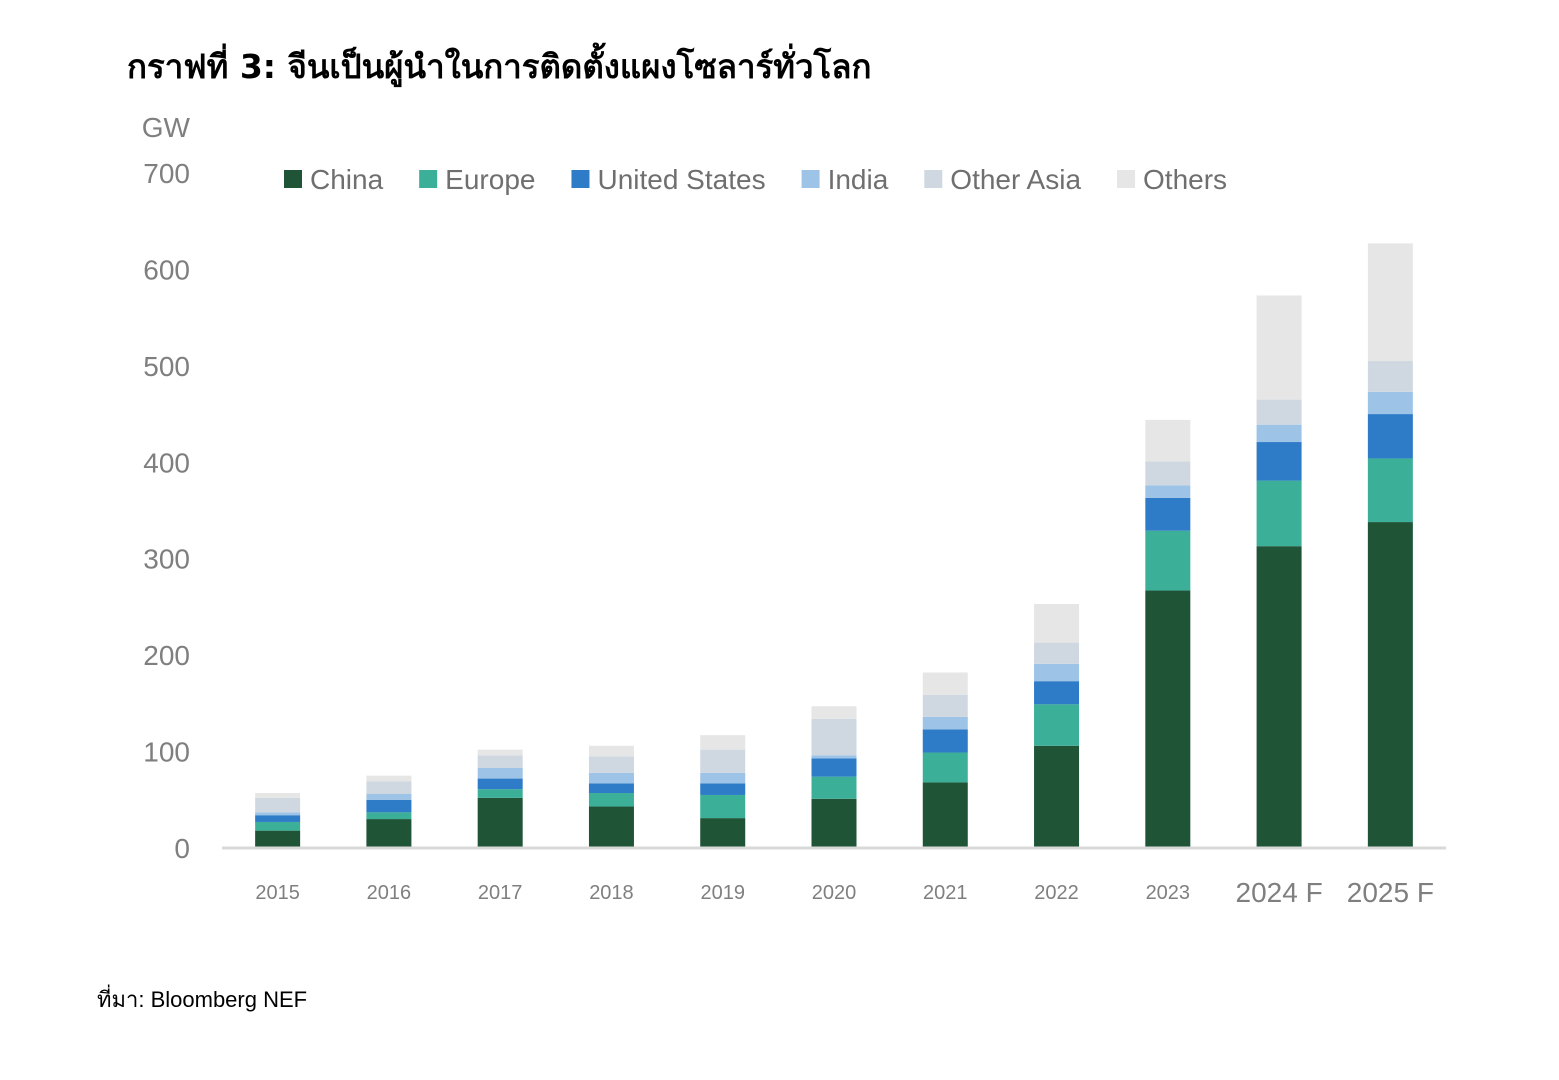 The width and height of the screenshot is (1559, 1080). Describe the element at coordinates (722, 893) in the screenshot. I see `x-tick-label: 2019` at that location.